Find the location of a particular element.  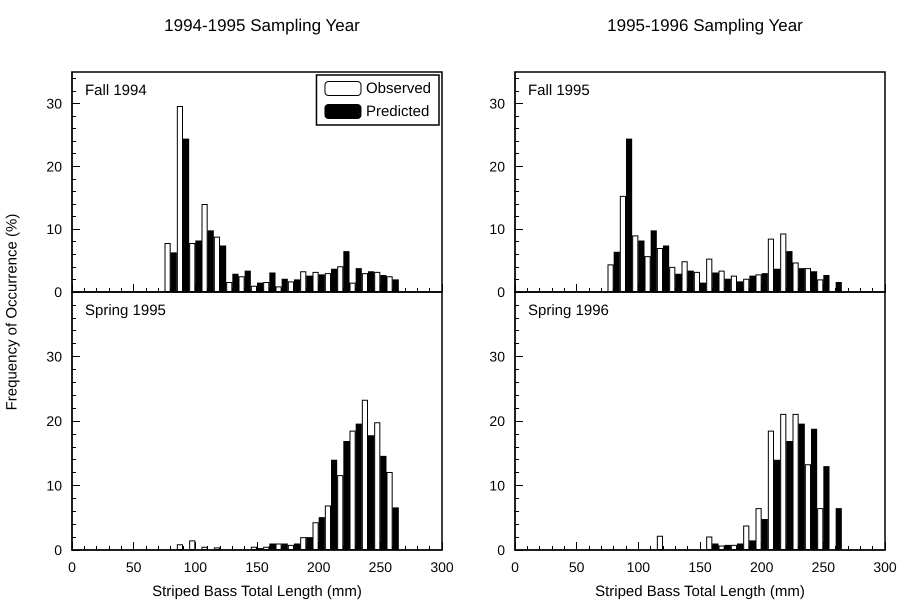

text: Spring 1996 is located at coordinates (568, 310).